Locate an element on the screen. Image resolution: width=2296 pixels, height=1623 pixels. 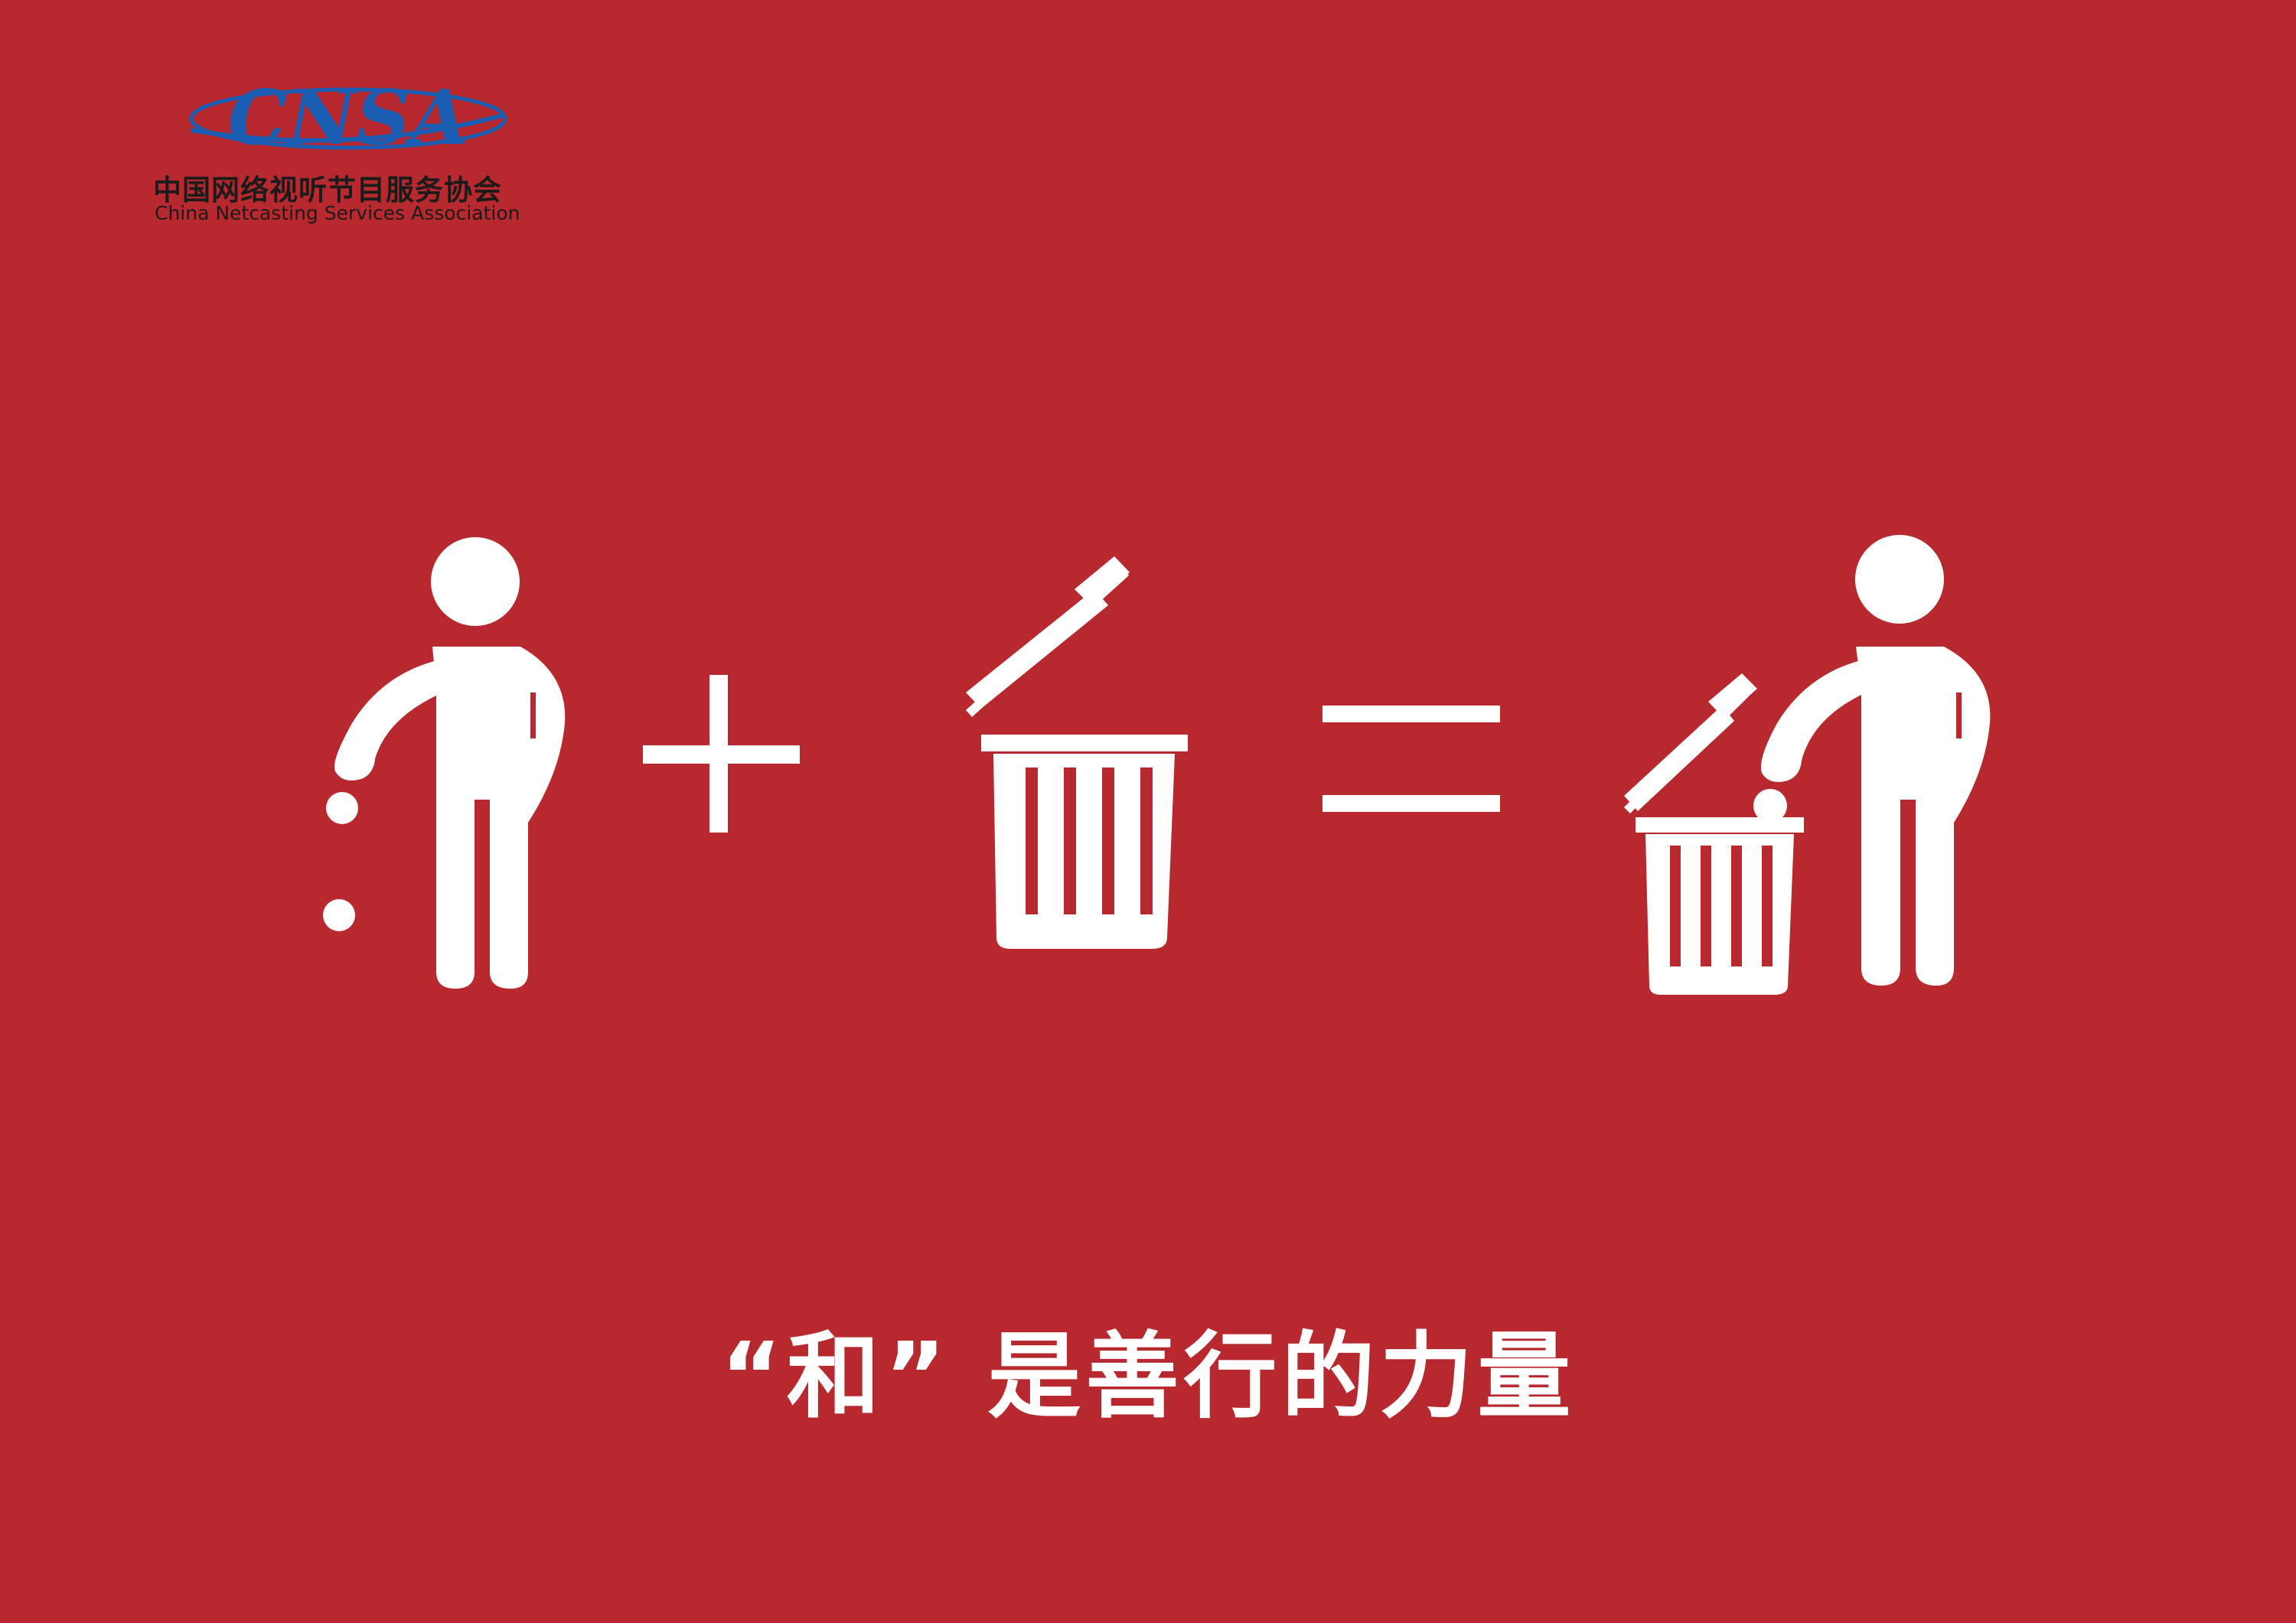
organization-name-en: China Netcasting Services Association is located at coordinates (337, 213).